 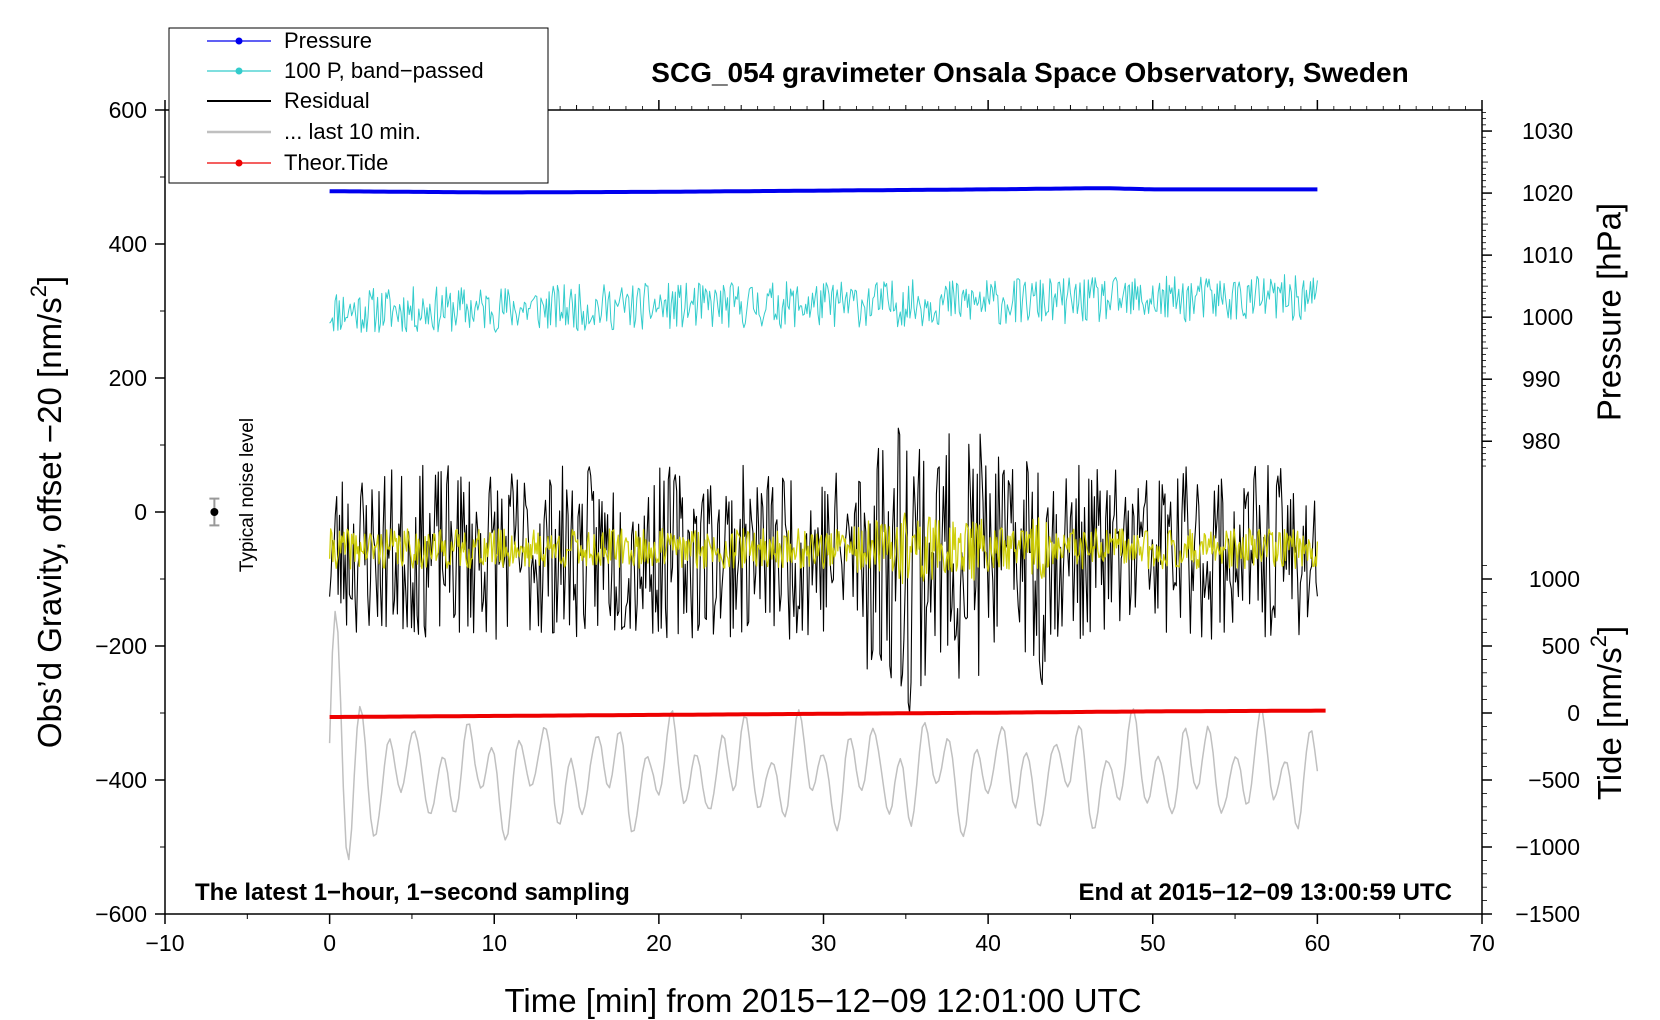 I want to click on svg-text: Residual, so click(x=327, y=100).